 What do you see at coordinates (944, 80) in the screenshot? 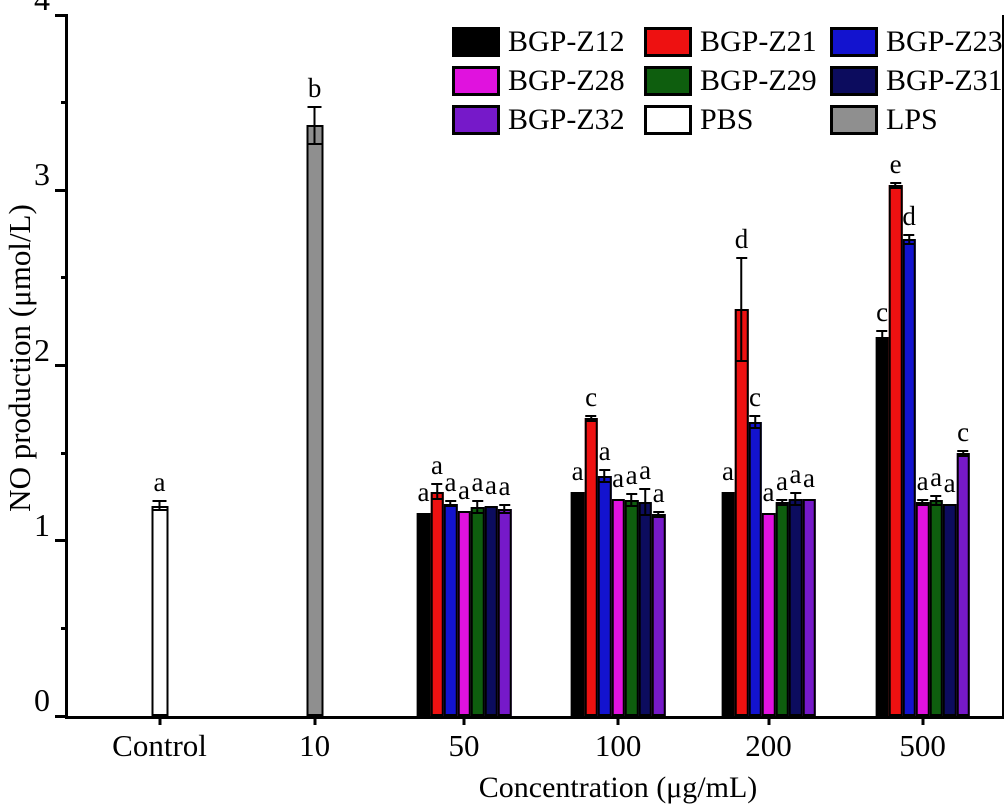
I see `legend-label-BGP-Z31: BGP-Z31` at bounding box center [944, 80].